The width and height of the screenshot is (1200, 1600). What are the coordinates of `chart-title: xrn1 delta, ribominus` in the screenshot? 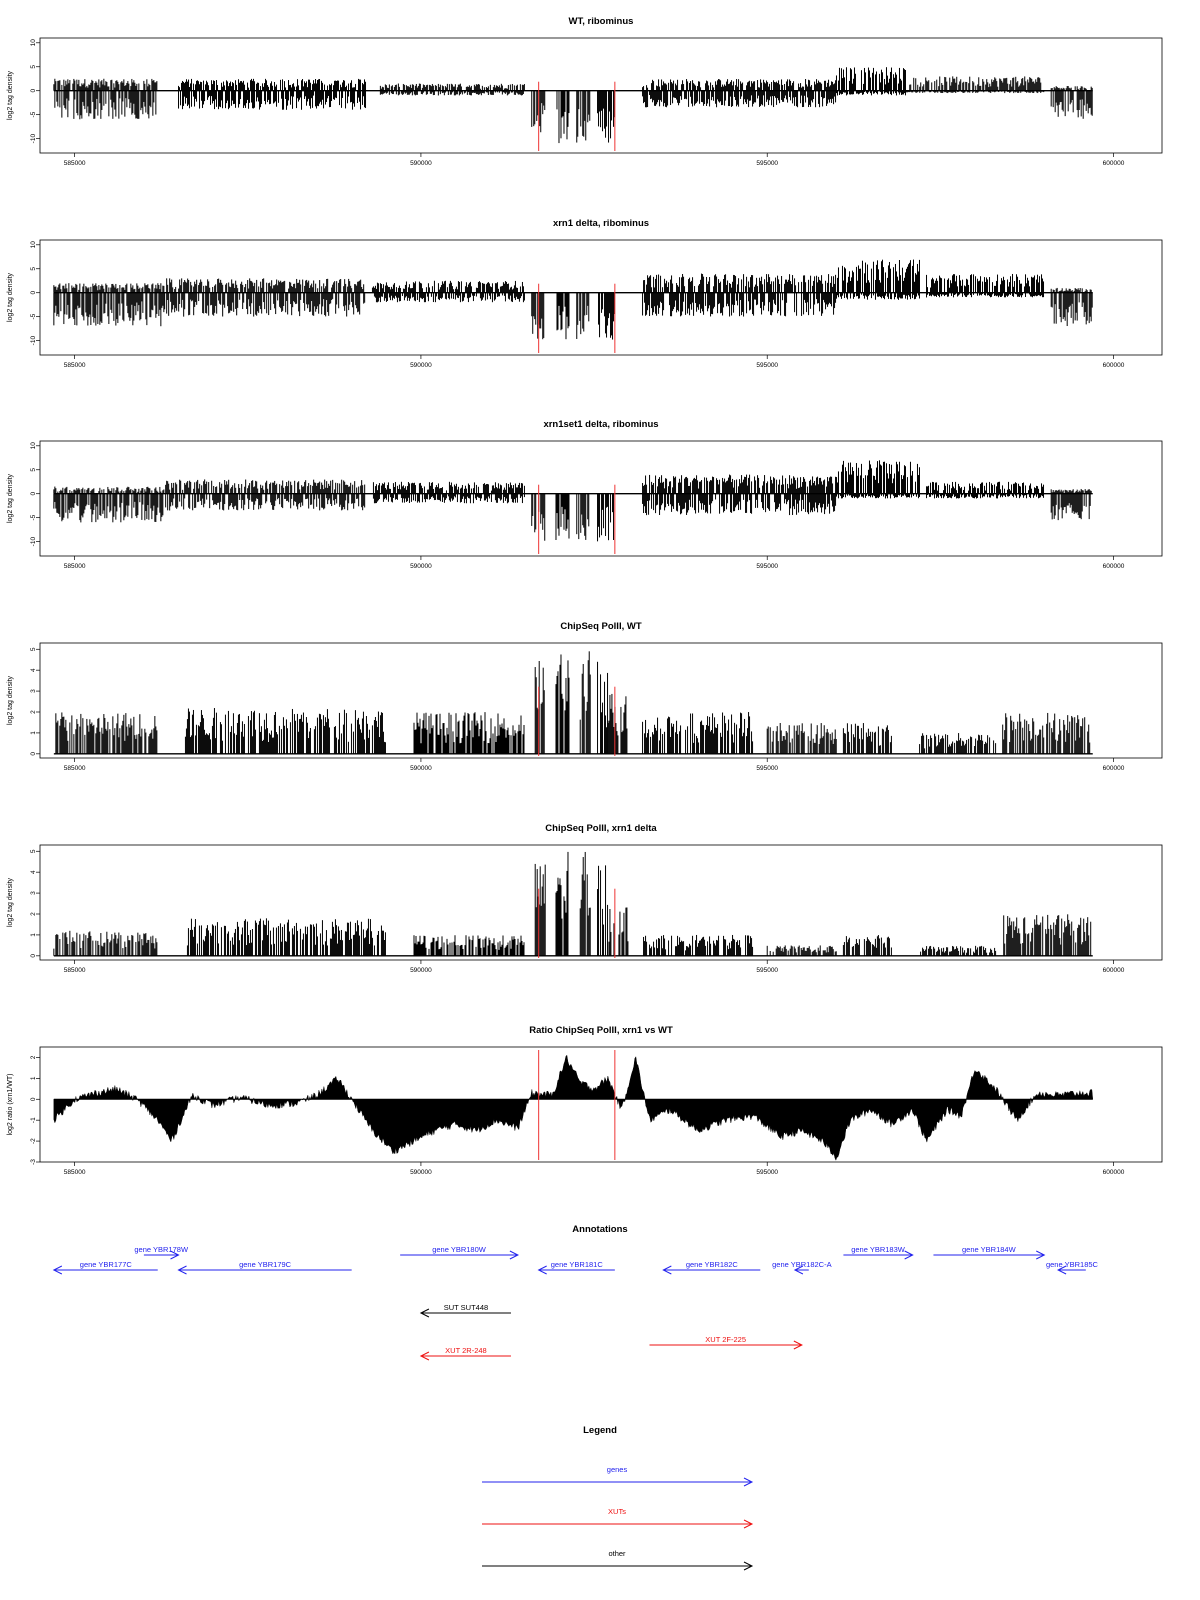 It's located at (601, 223).